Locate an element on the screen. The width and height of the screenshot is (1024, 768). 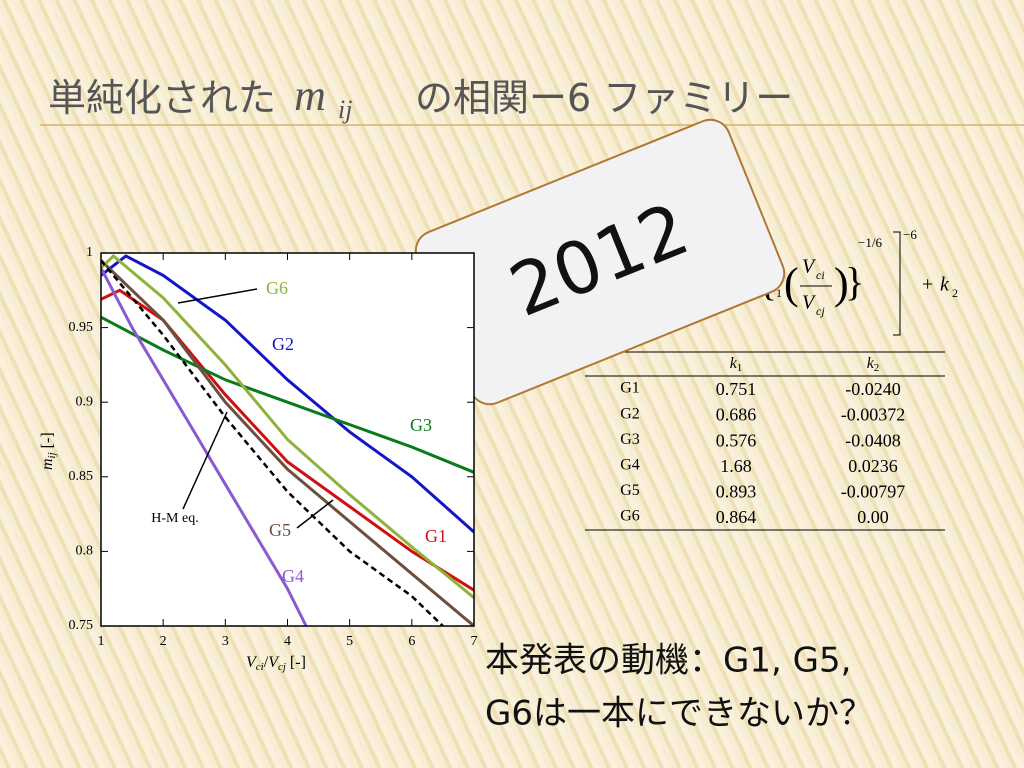
row-label: G5 is located at coordinates (630, 490).